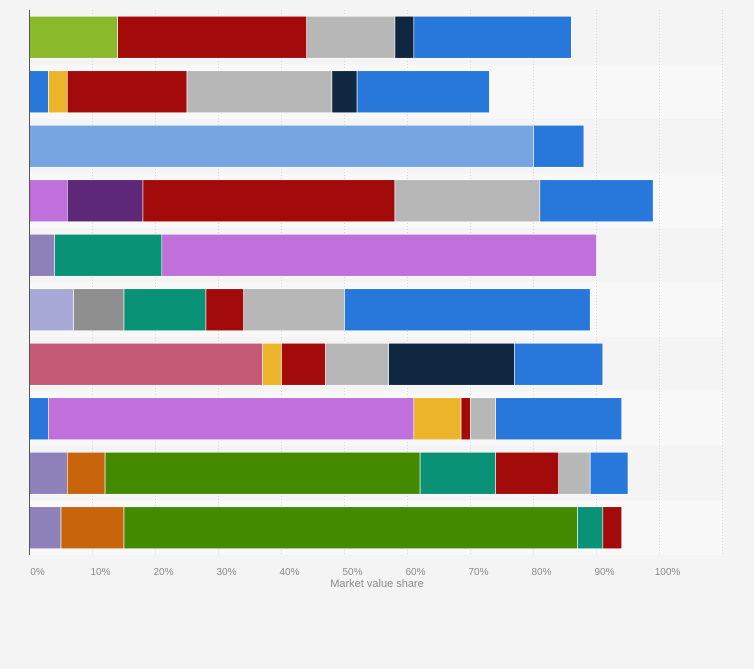 This screenshot has width=754, height=669. I want to click on x-tick-label: 30%, so click(226, 572).